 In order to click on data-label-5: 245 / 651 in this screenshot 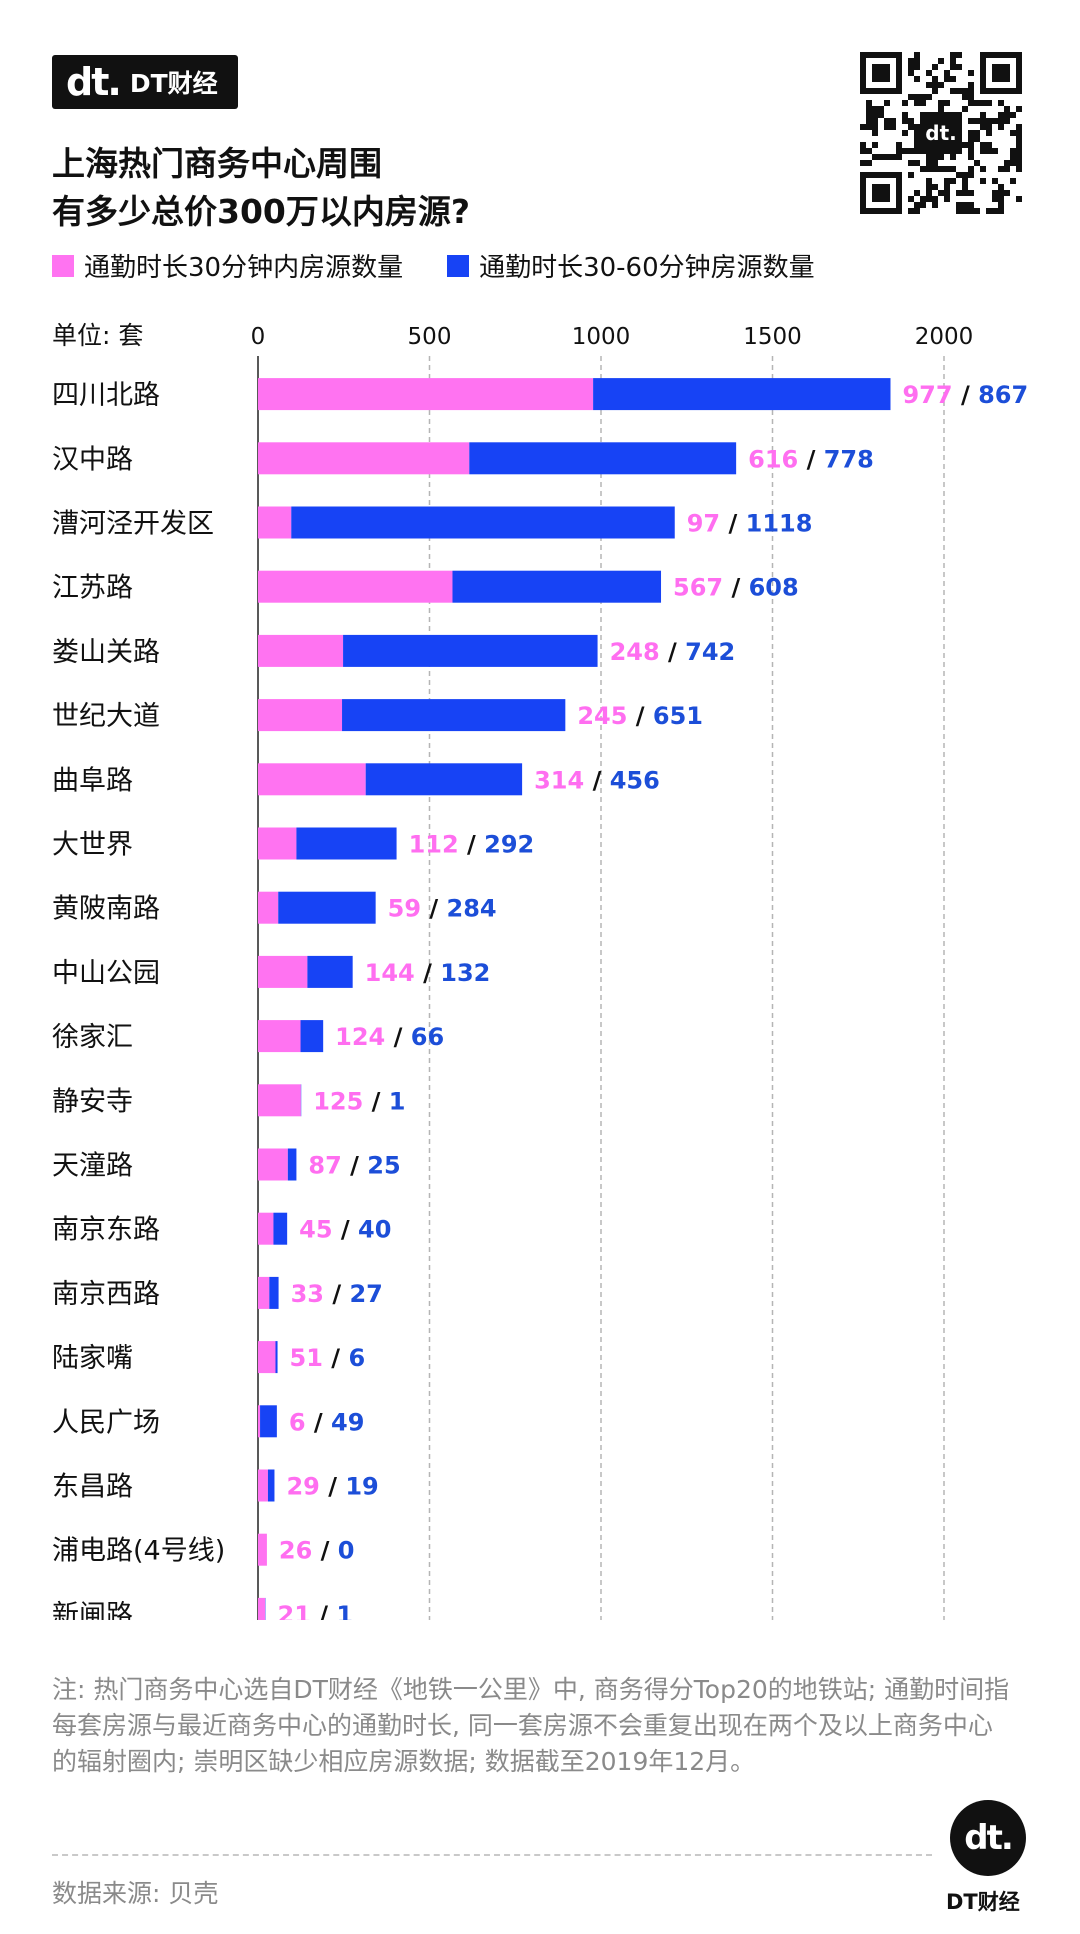, I will do `click(640, 716)`.